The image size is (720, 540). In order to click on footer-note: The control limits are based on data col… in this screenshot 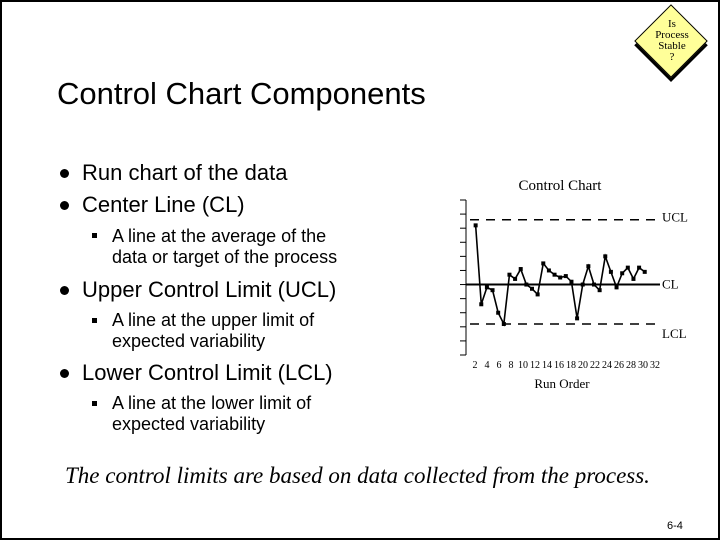, I will do `click(357, 475)`.